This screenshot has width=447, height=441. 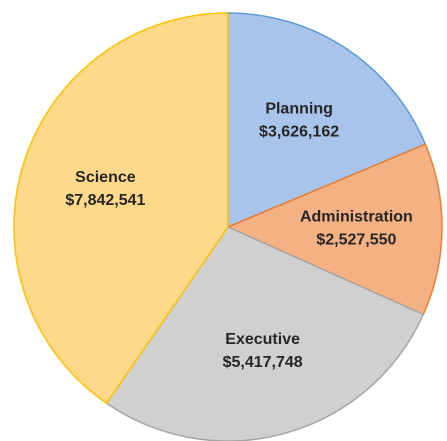 What do you see at coordinates (356, 217) in the screenshot?
I see `slice-label: Administration` at bounding box center [356, 217].